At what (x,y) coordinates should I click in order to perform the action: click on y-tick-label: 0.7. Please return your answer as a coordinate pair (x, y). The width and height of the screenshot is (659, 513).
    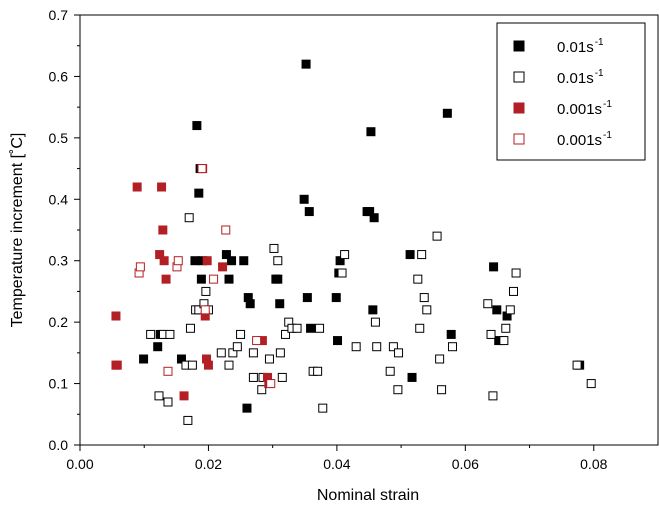
    Looking at the image, I should click on (59, 15).